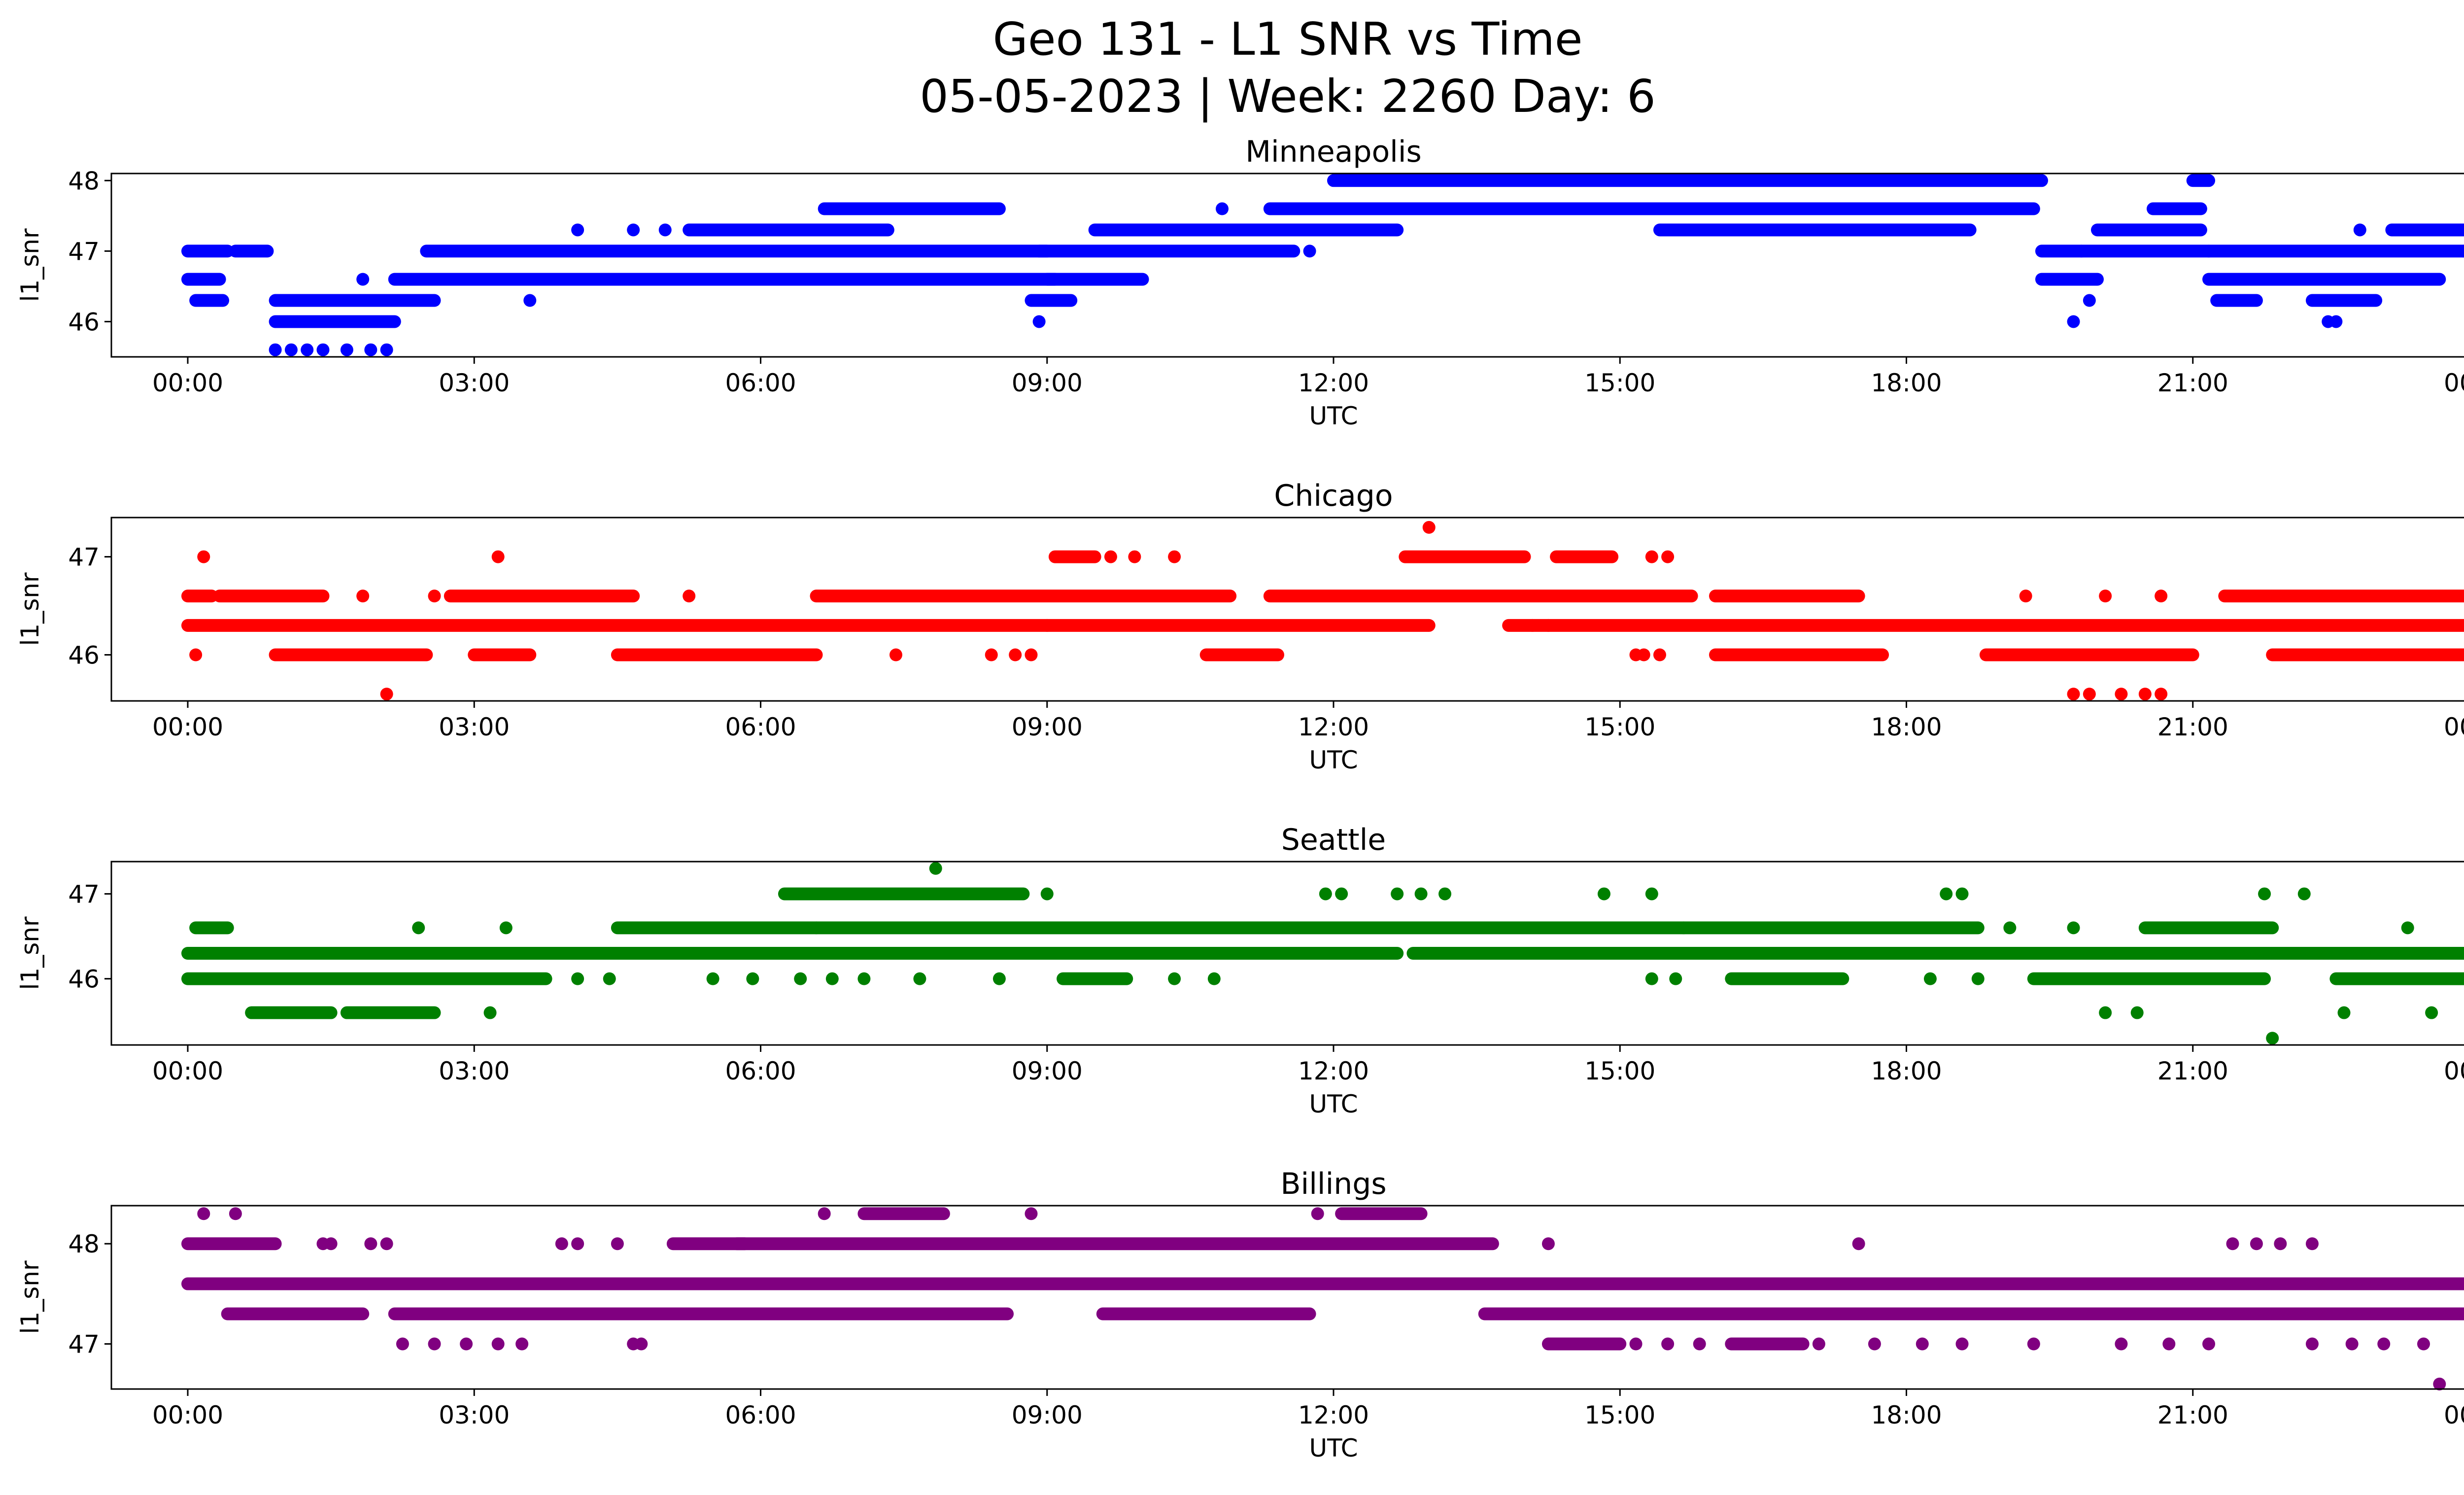 This screenshot has height=1495, width=2464. Describe the element at coordinates (84, 181) in the screenshot. I see `y-tick-label: 48` at that location.